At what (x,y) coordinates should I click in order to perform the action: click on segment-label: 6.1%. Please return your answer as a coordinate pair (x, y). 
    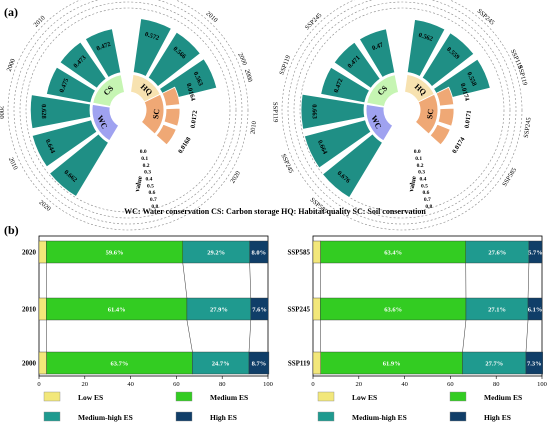
    Looking at the image, I should click on (535, 310).